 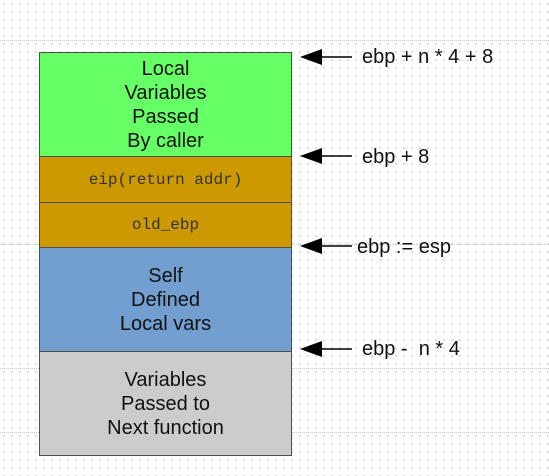 What do you see at coordinates (165, 180) in the screenshot?
I see `block-eip: eip(return addr)` at bounding box center [165, 180].